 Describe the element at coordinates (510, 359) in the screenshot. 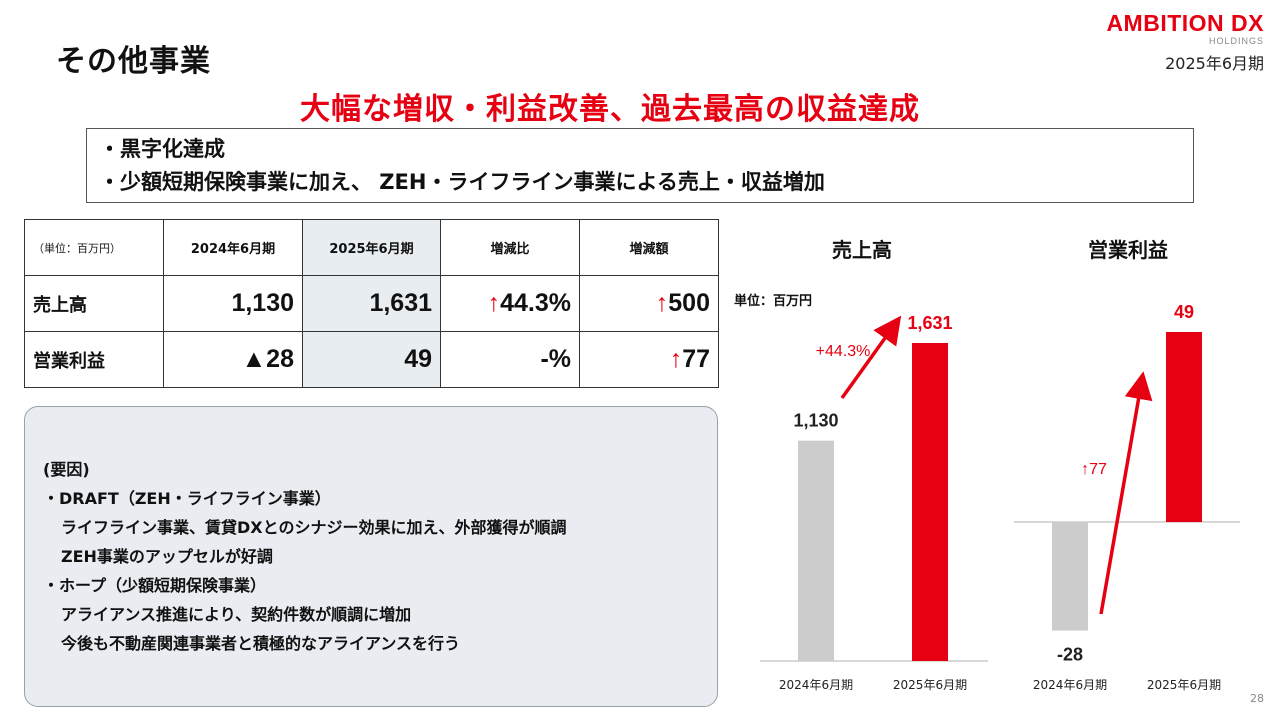

I see `cell-profit-ratio: -%` at that location.